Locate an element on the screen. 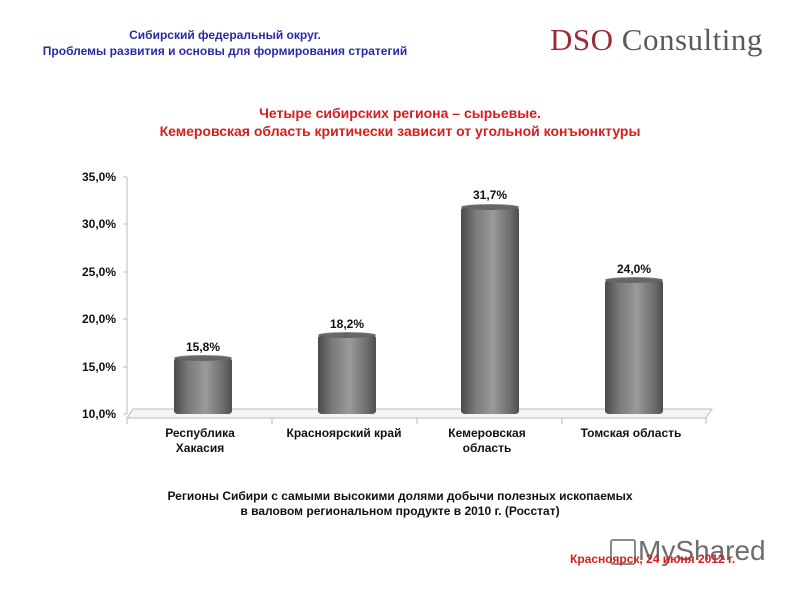  bar-kemerovo is located at coordinates (490, 309).